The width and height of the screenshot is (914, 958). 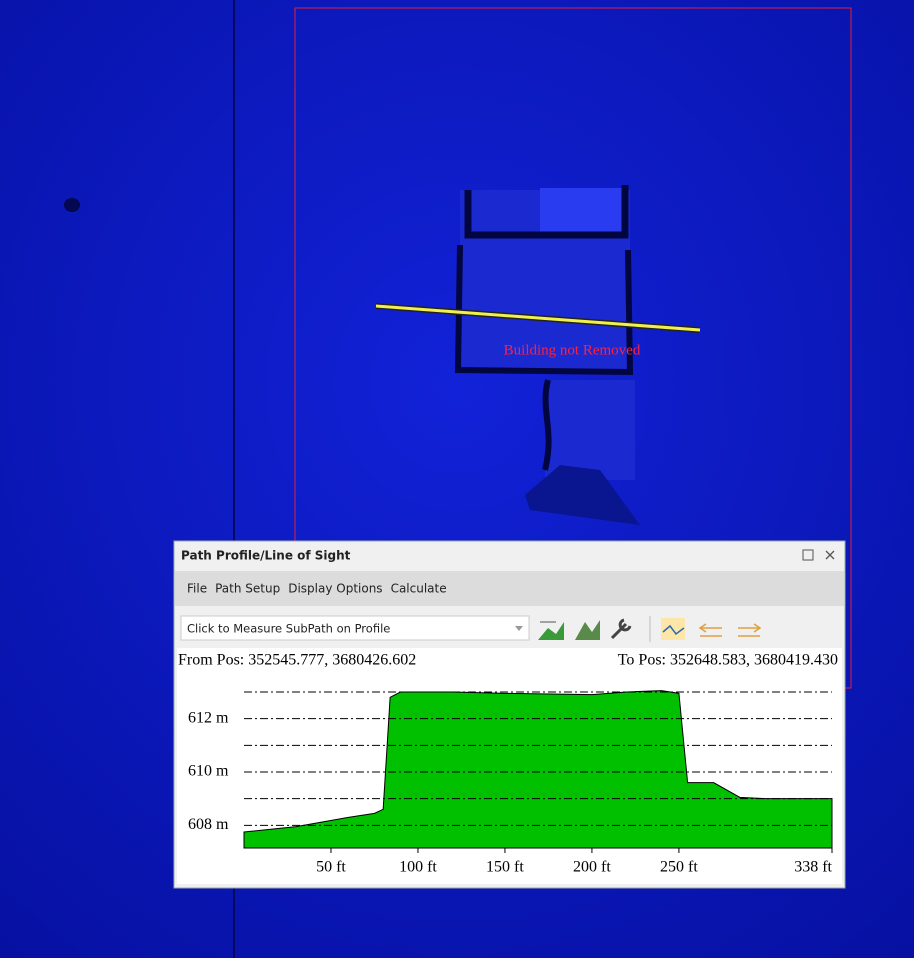 I want to click on menu-item: Path Setup, so click(x=247, y=589).